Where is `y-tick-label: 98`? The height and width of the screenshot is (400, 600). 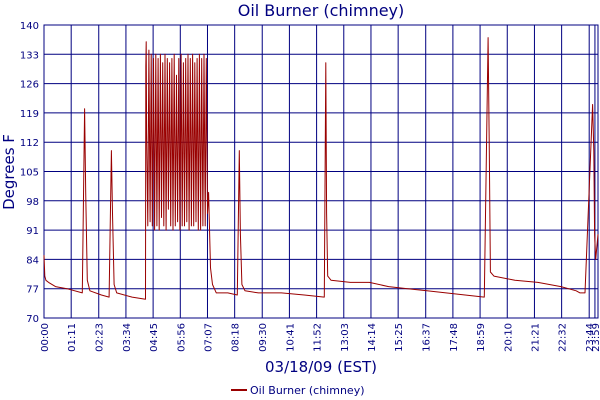
y-tick-label: 98 is located at coordinates (32, 202).